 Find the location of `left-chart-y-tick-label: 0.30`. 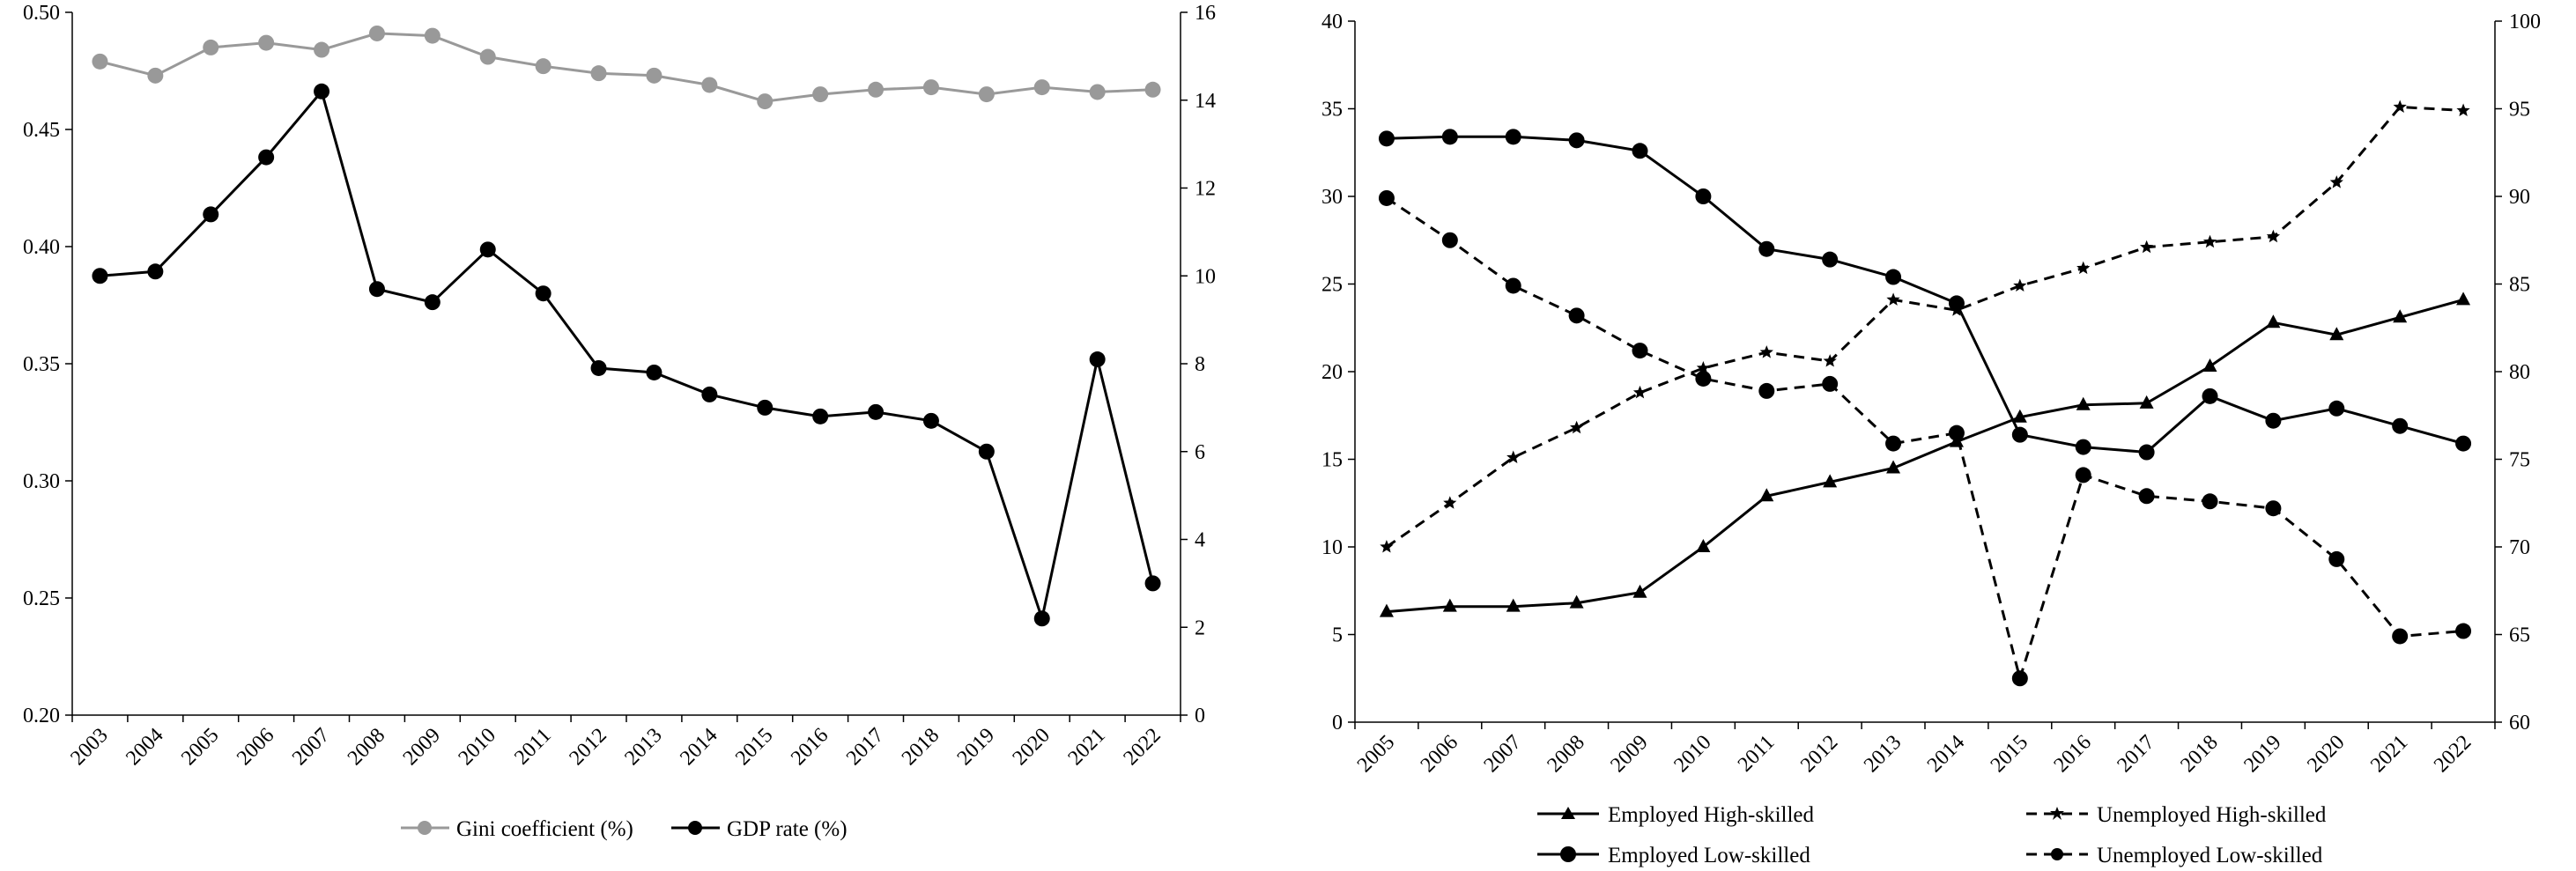

left-chart-y-tick-label: 0.30 is located at coordinates (42, 482).